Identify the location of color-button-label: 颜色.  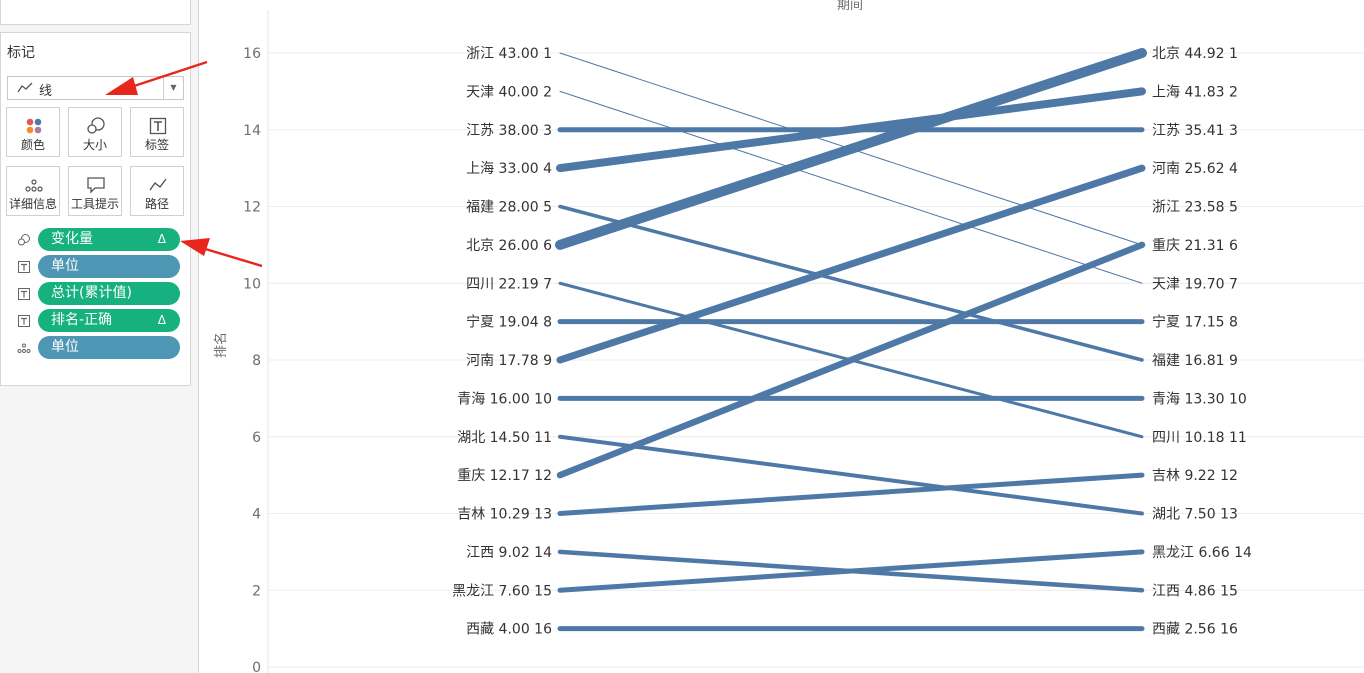
(32, 145).